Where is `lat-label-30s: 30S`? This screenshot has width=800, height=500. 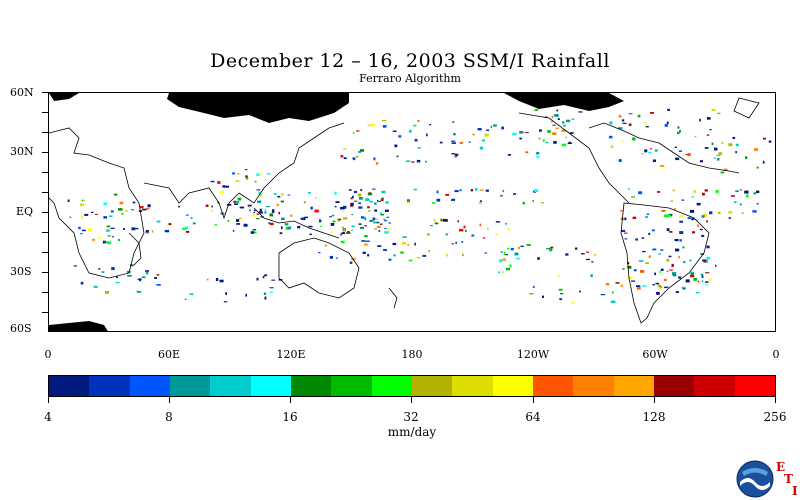 lat-label-30s: 30S is located at coordinates (21, 271).